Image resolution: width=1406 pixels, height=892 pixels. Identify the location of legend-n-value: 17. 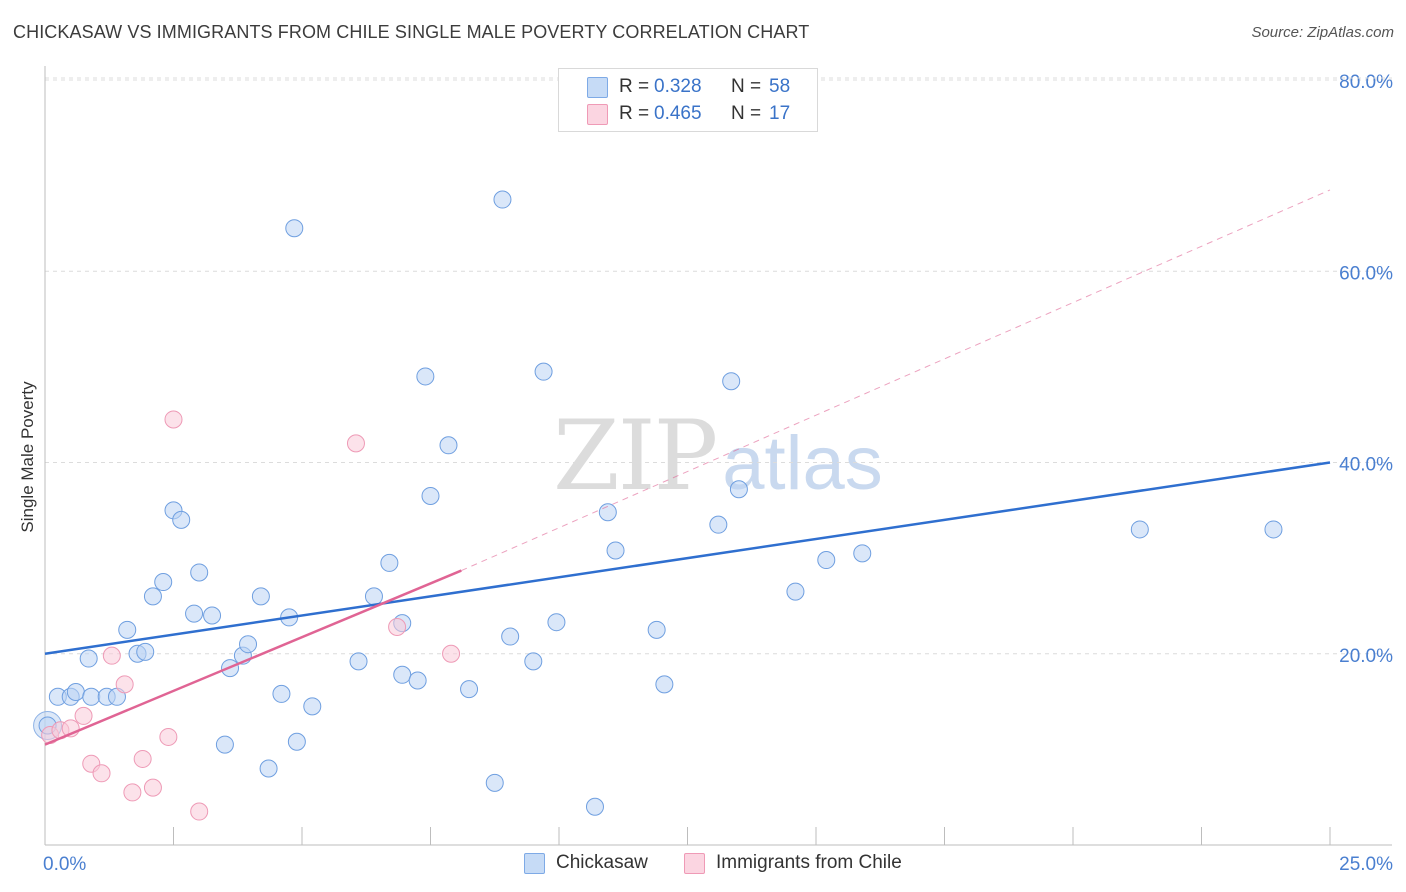
(780, 113).